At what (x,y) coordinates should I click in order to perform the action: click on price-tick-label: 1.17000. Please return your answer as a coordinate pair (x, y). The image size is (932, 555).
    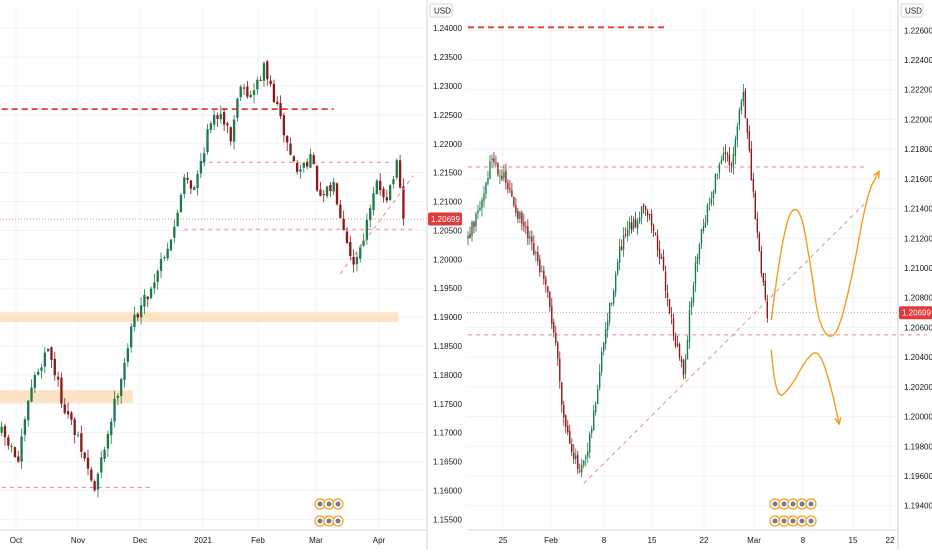
    Looking at the image, I should click on (447, 433).